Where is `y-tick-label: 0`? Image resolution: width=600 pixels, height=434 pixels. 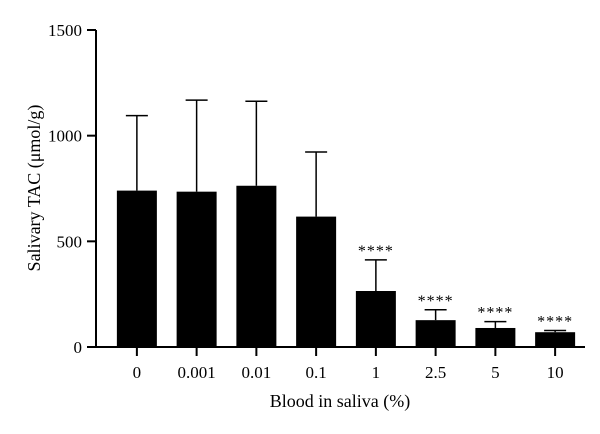 y-tick-label: 0 is located at coordinates (78, 347).